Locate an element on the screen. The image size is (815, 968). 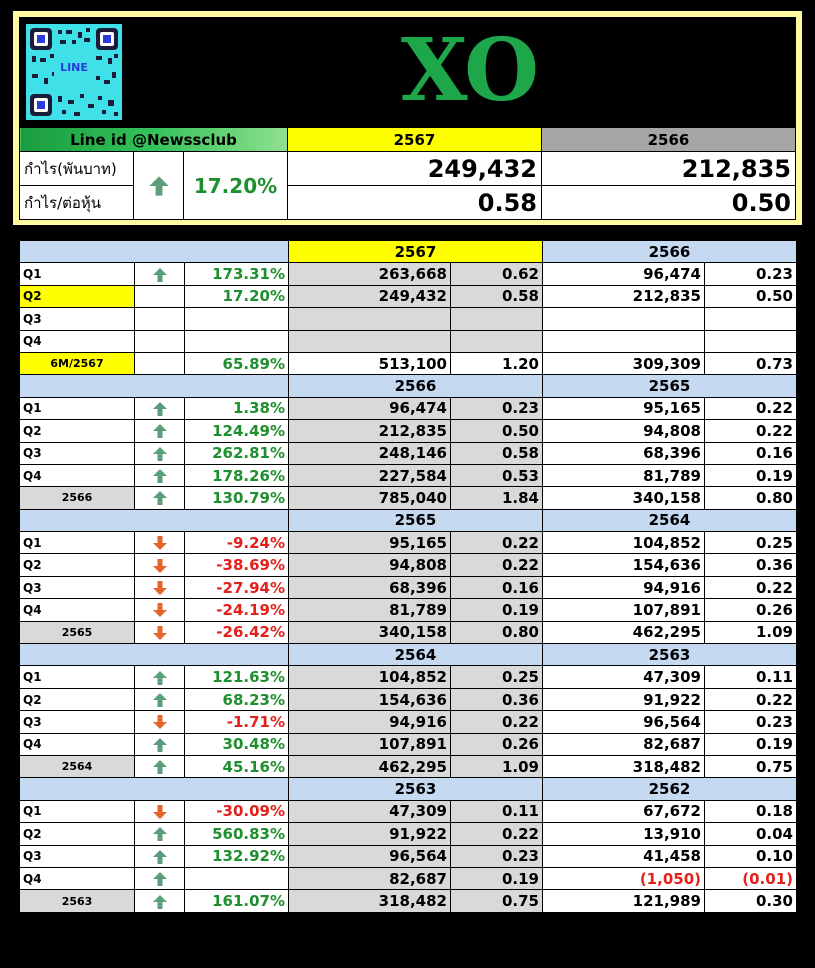
total-row: 2564 45.16% 462,295 1.09 318,482 0.75 is located at coordinates (408, 766).